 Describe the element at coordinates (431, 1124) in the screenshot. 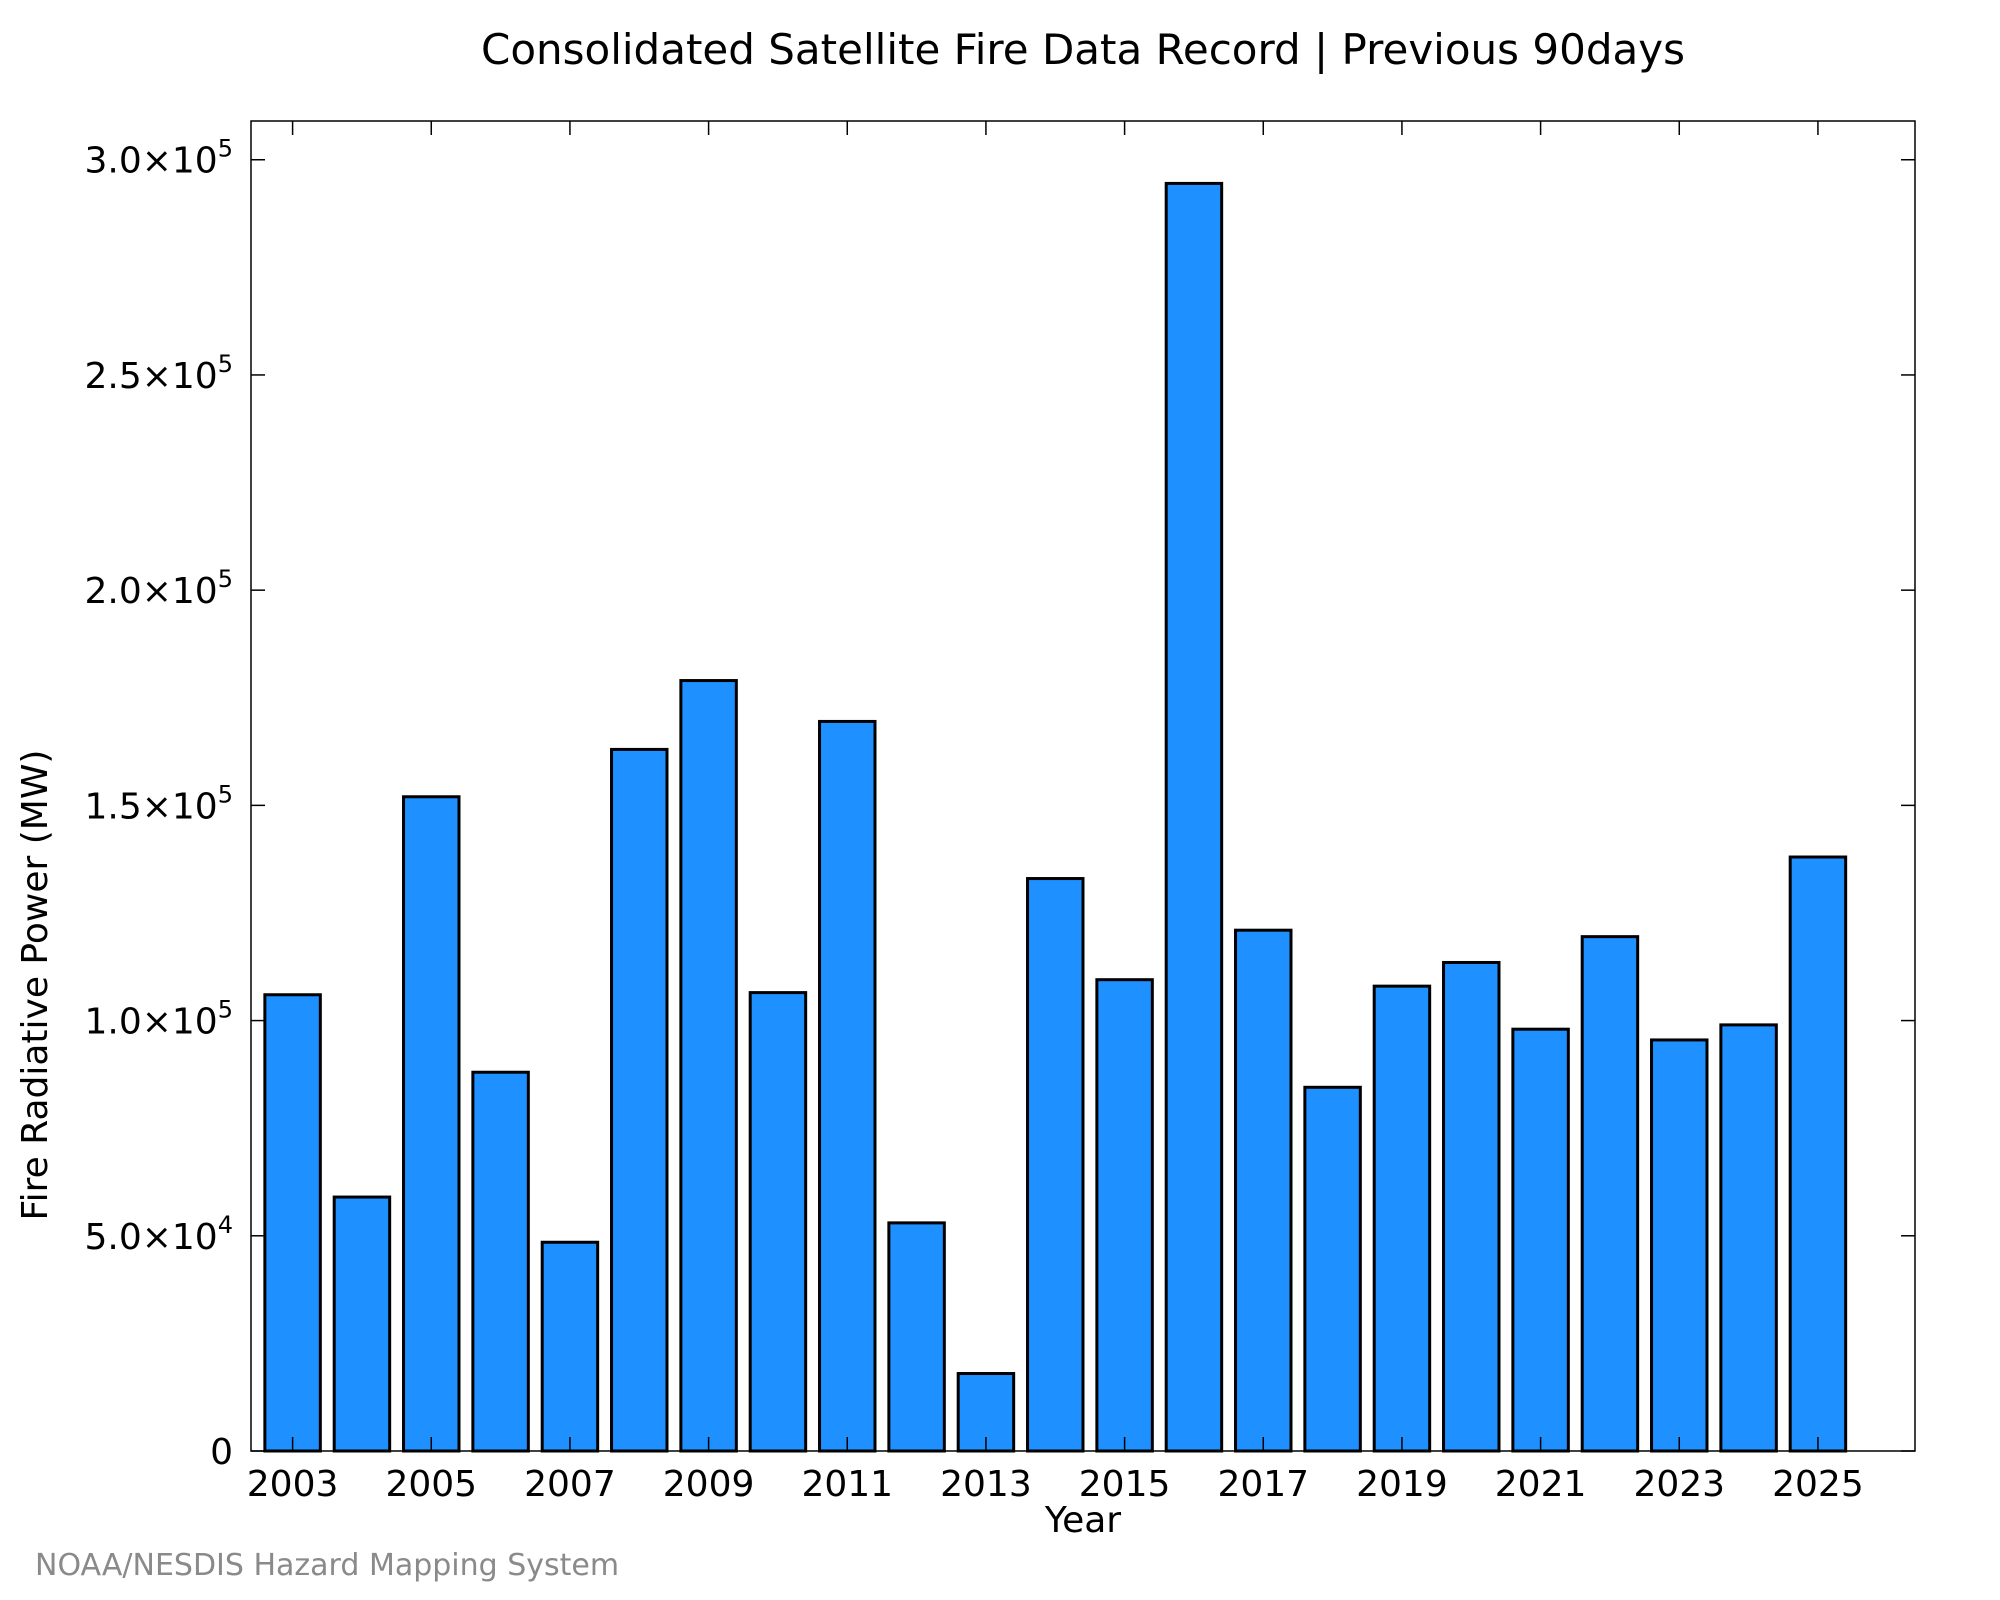

I see `bar-2005` at that location.